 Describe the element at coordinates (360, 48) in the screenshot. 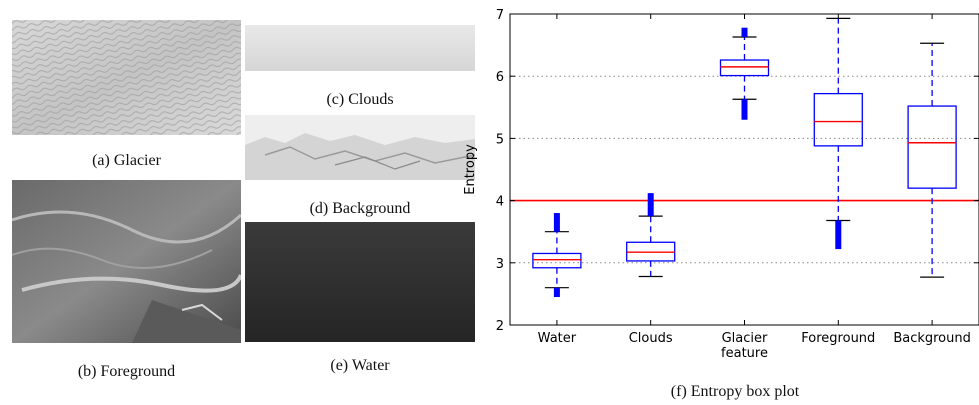

I see `clouds-image` at that location.